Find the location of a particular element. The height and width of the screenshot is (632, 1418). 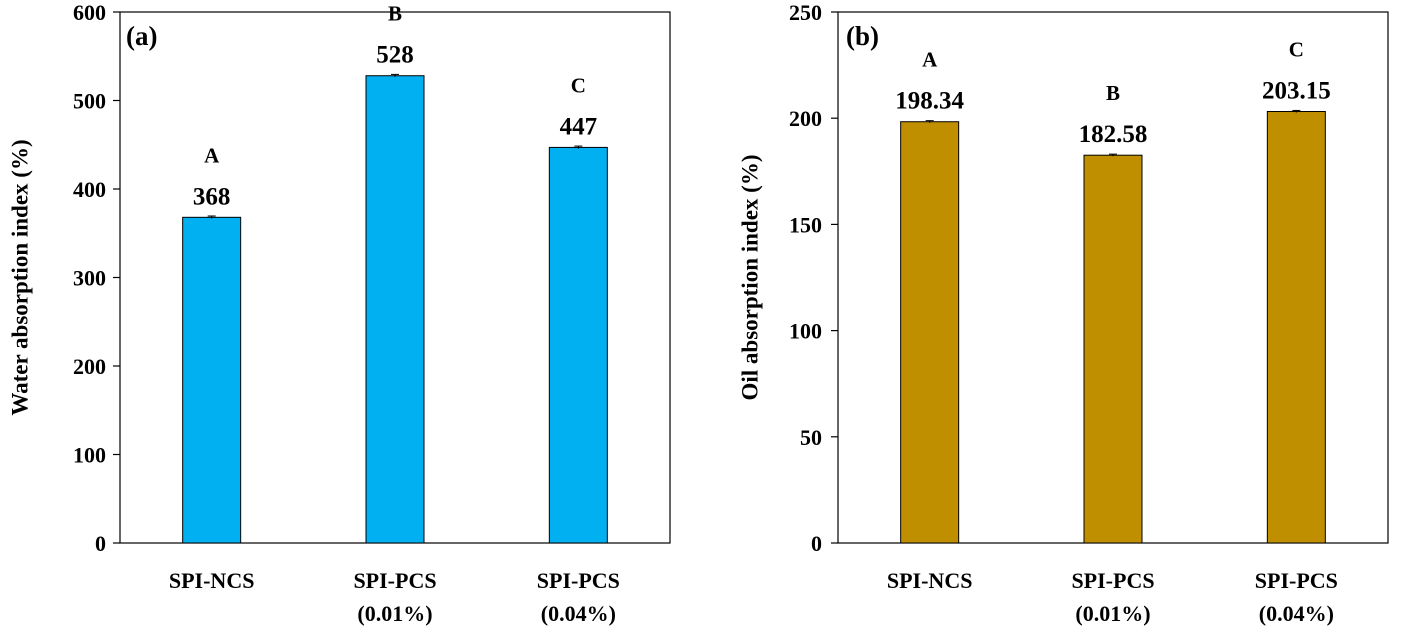

y-tick-label: 500 is located at coordinates (89, 101).